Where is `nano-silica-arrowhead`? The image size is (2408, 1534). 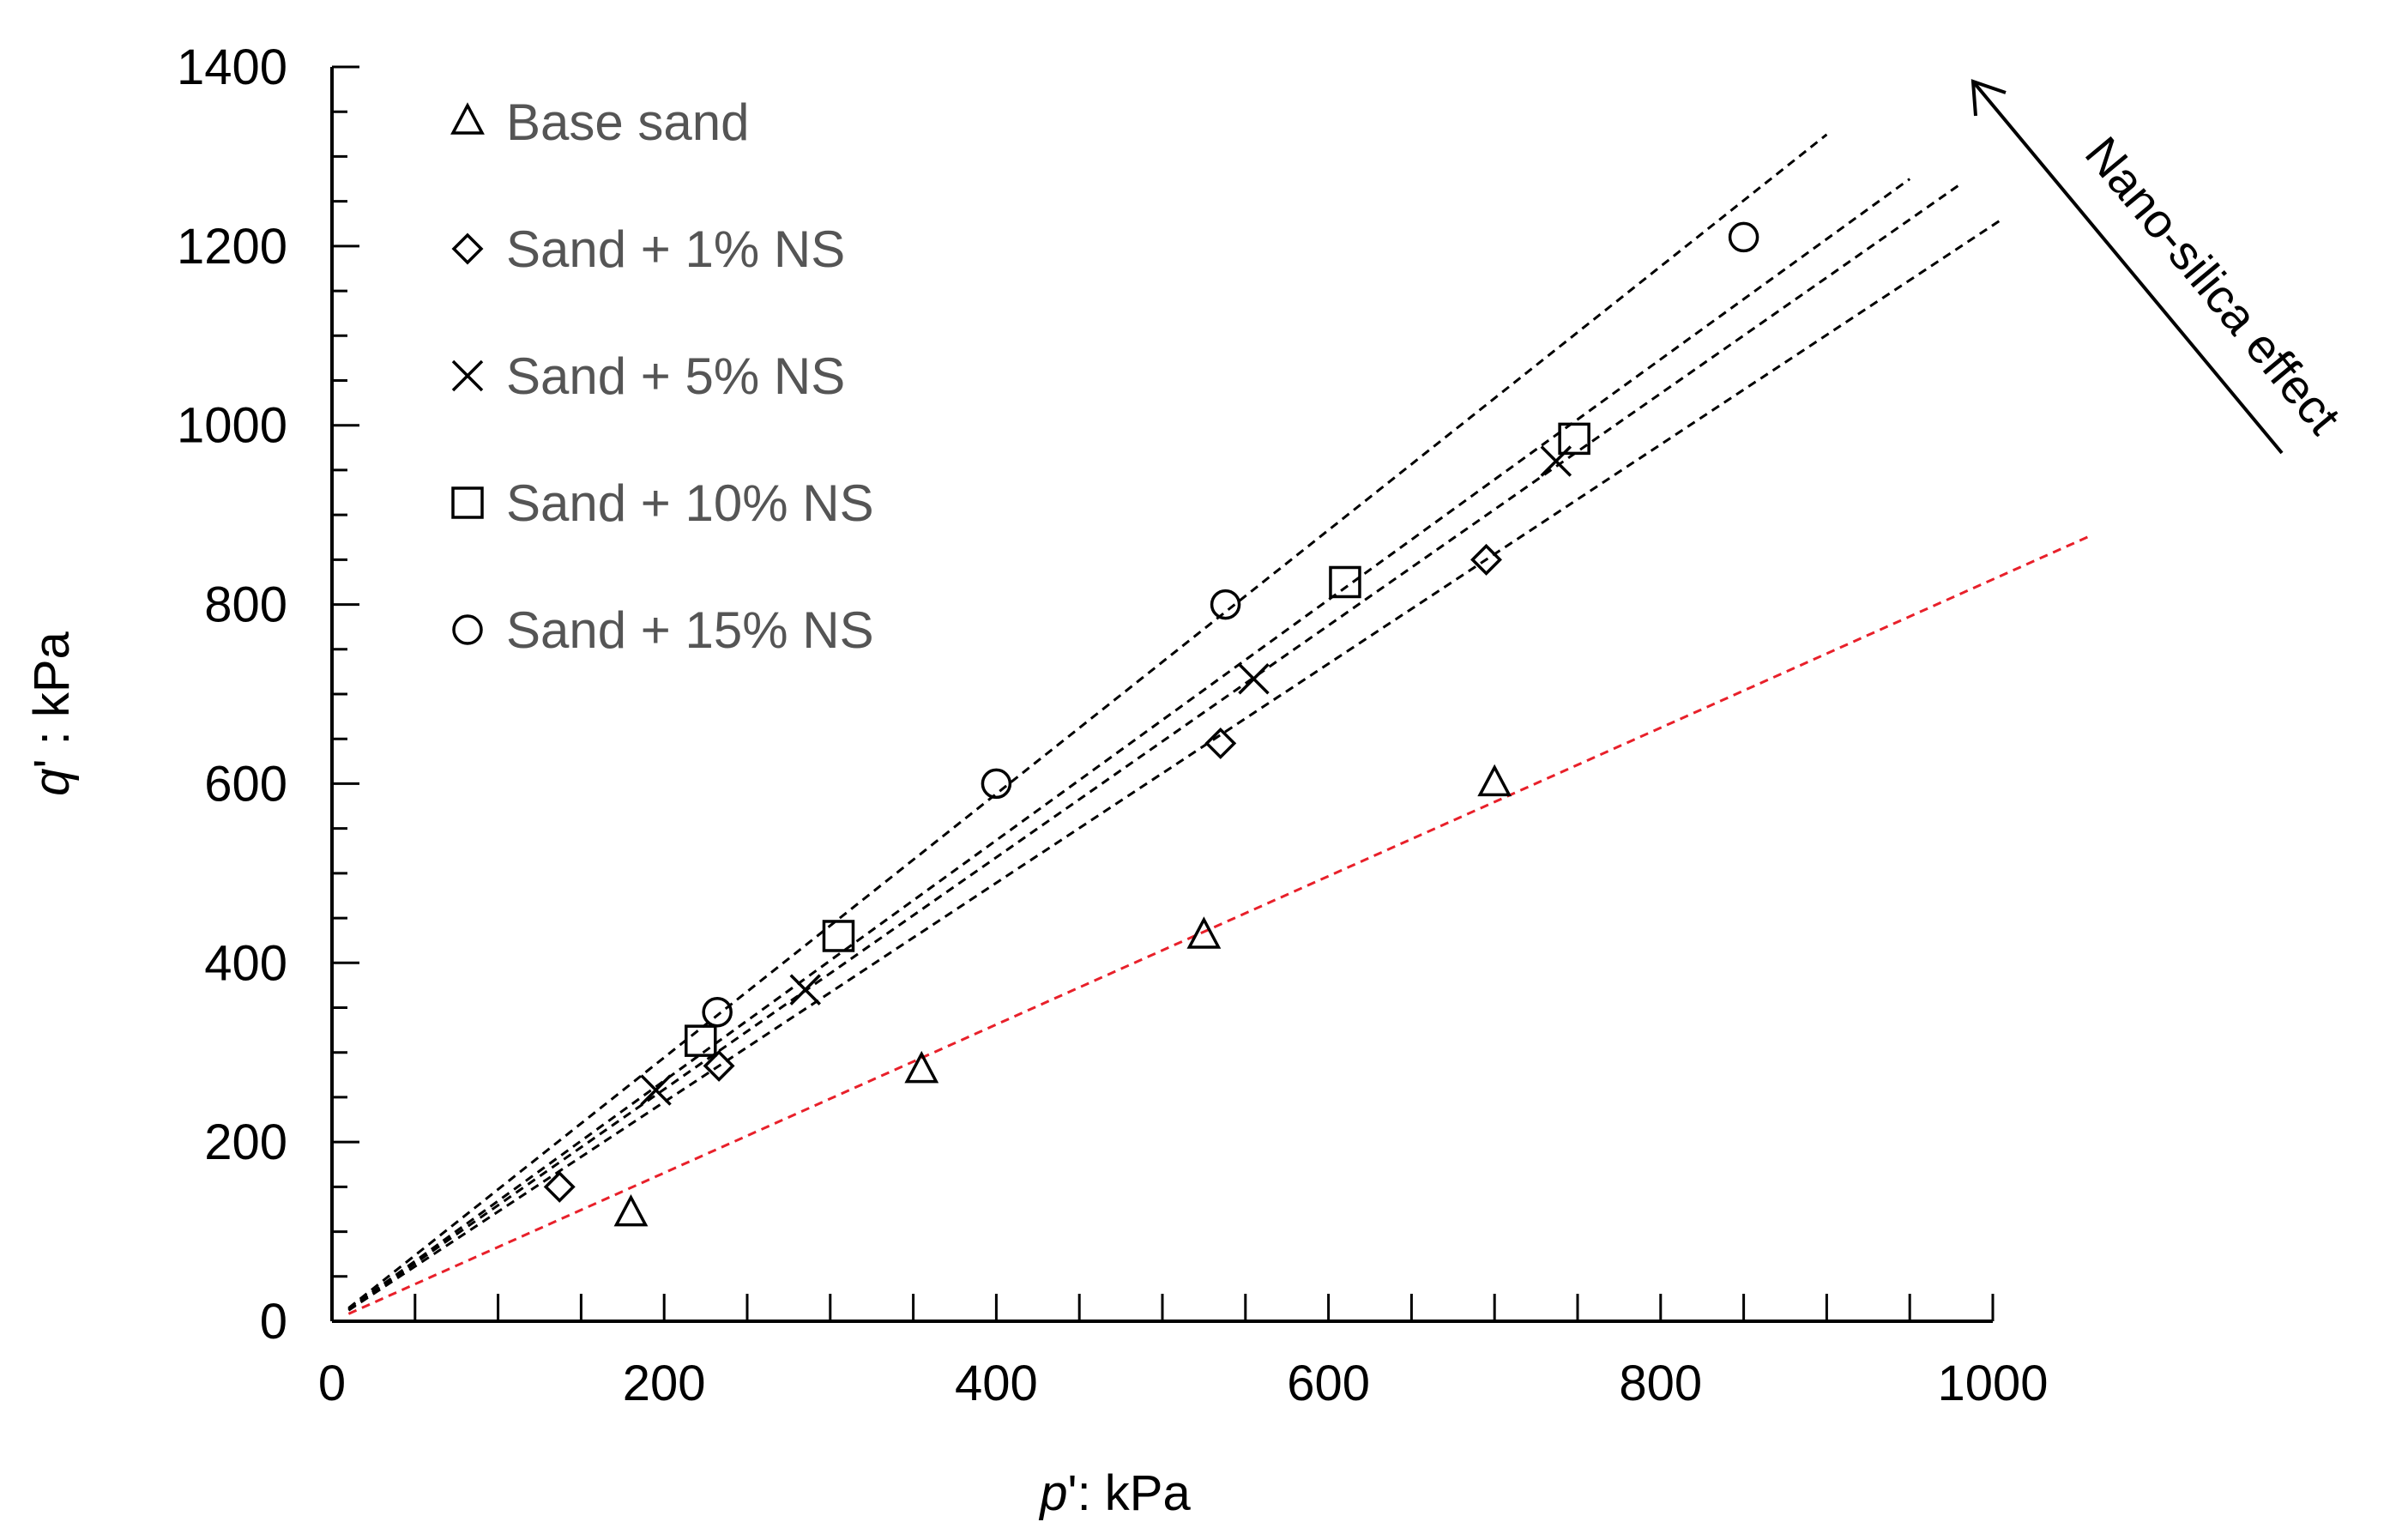
nano-silica-arrowhead is located at coordinates (1988, 98).